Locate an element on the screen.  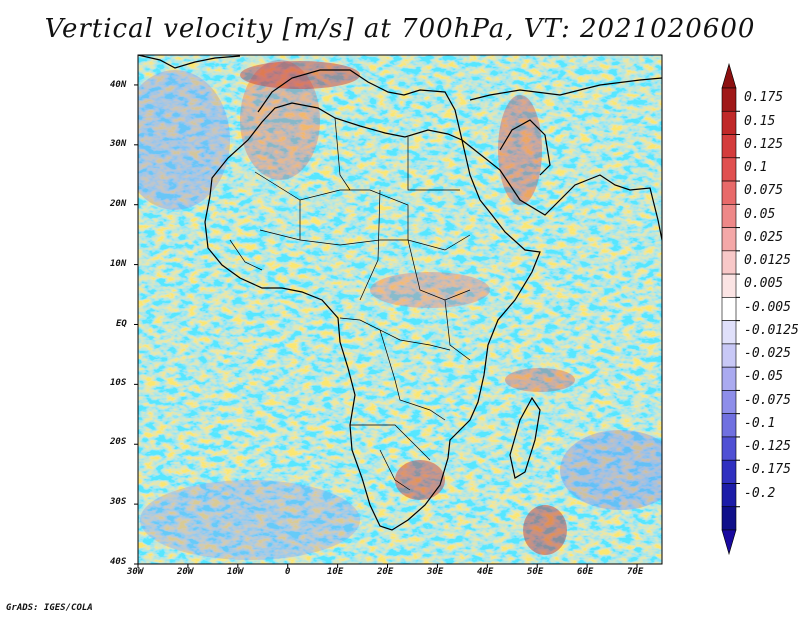
lat-label: 40N is located at coordinates (118, 85).